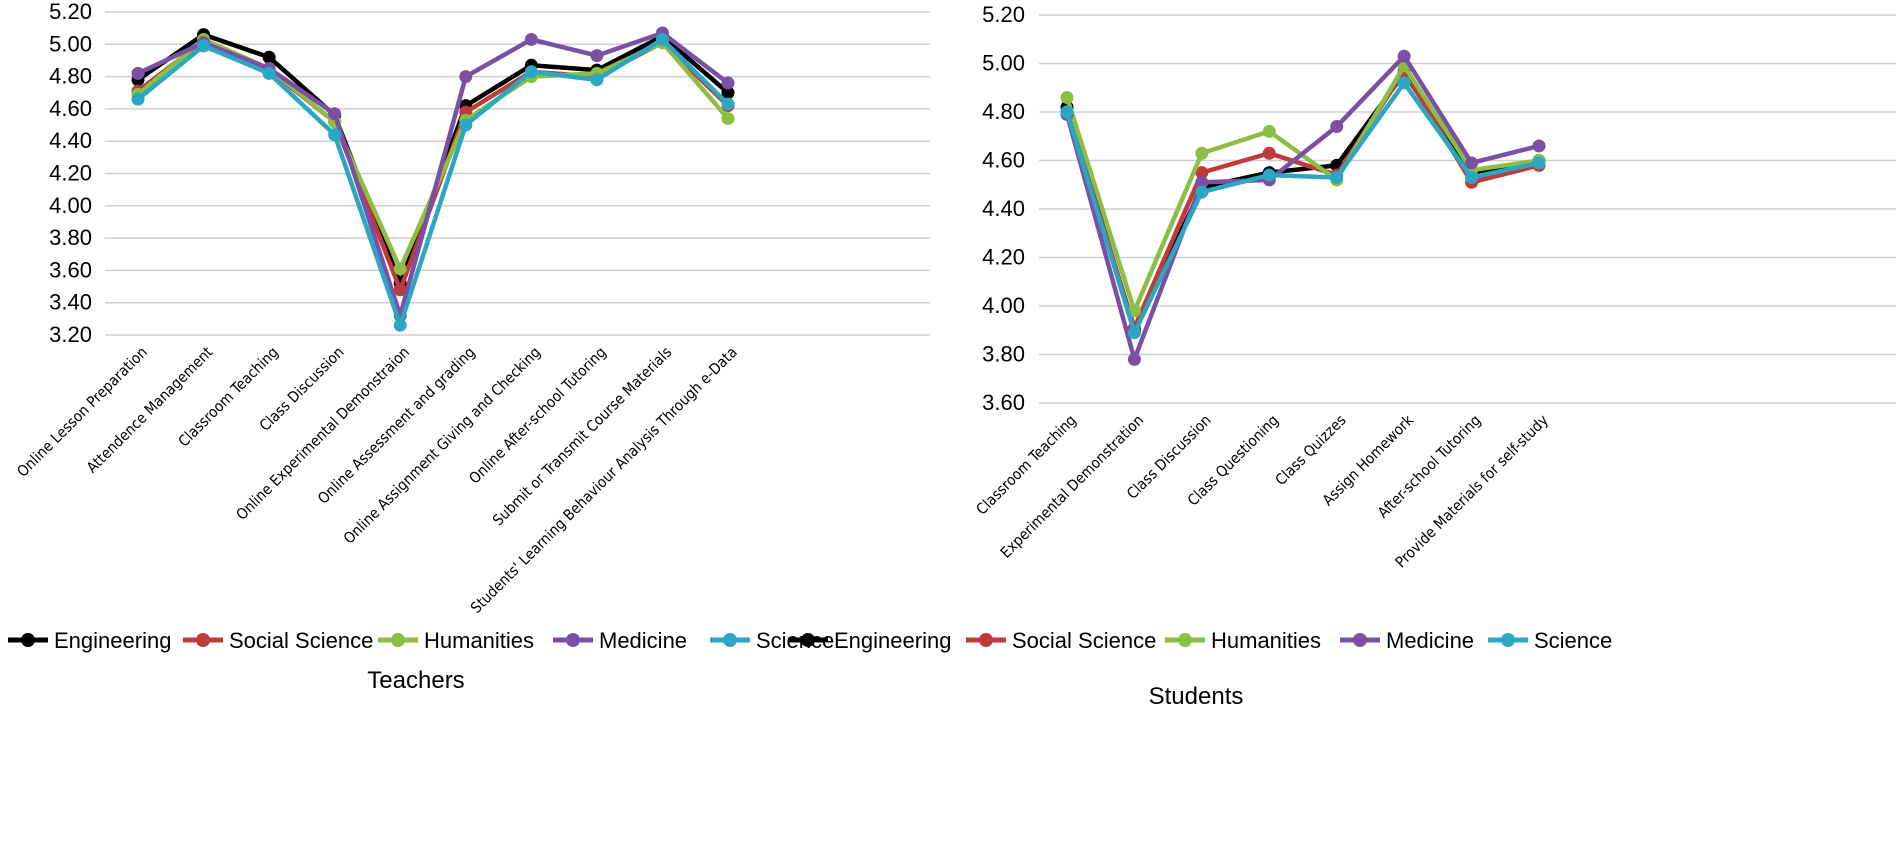 The image size is (1902, 864). What do you see at coordinates (573, 640) in the screenshot?
I see `legend-marker-medicine` at bounding box center [573, 640].